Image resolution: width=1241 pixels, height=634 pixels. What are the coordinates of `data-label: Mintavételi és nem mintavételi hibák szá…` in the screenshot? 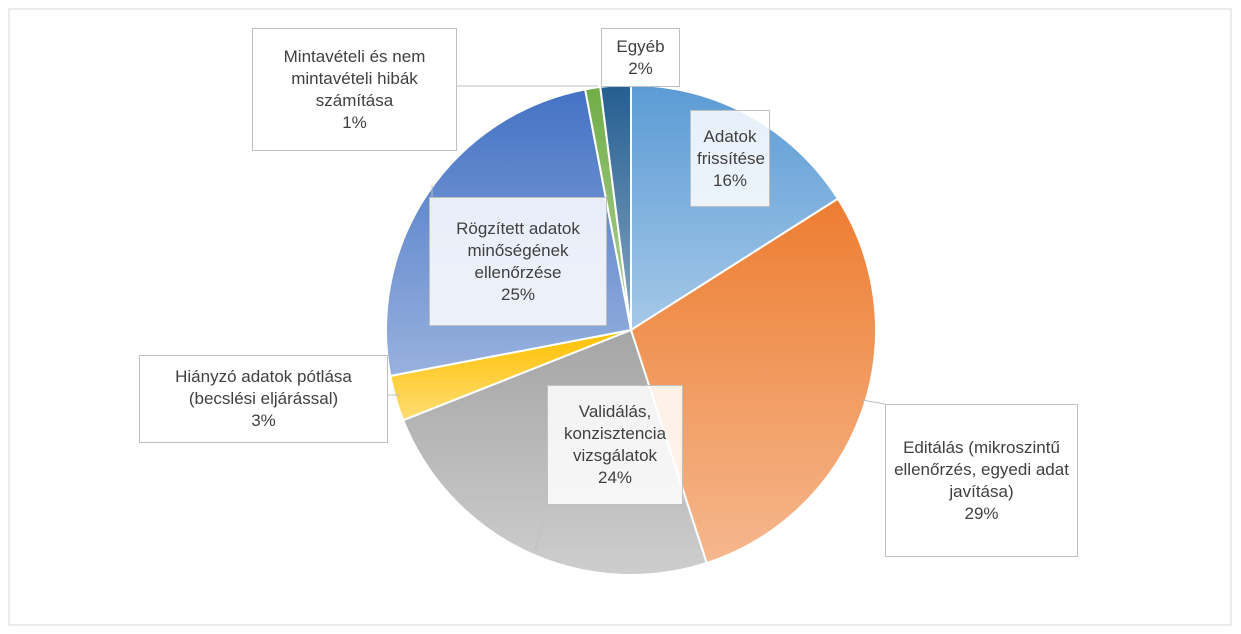 It's located at (354, 89).